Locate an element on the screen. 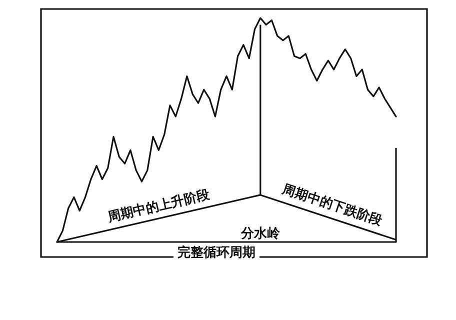 This screenshot has height=320, width=456. annotation: 周期中的上升阶段 is located at coordinates (158, 206).